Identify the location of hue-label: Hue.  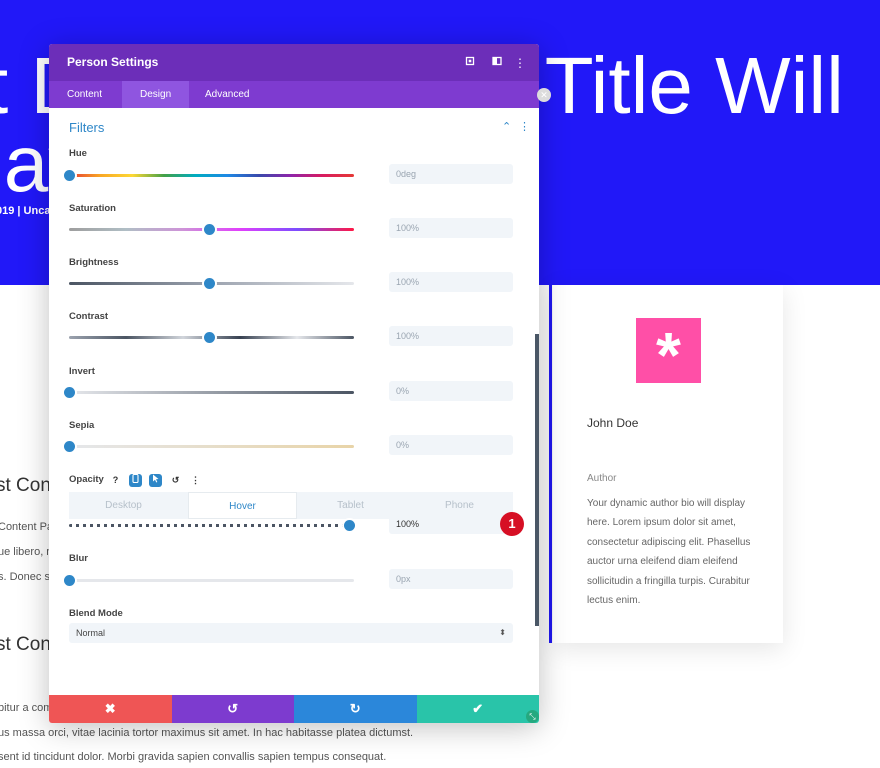
(78, 153).